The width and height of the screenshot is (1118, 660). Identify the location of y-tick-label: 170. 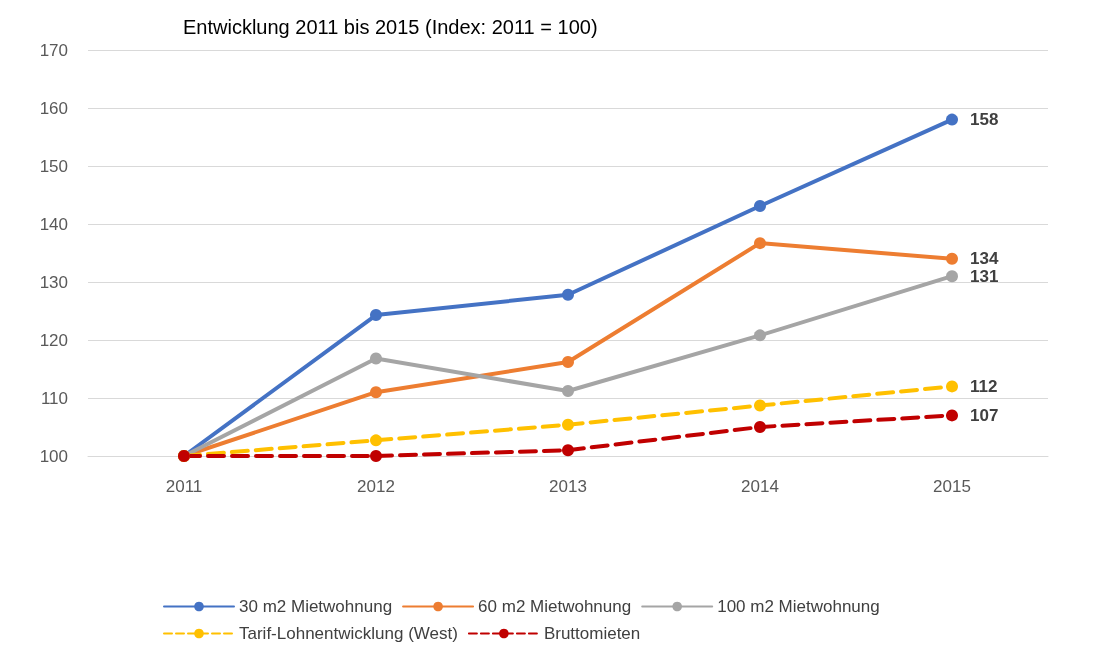
(53, 50).